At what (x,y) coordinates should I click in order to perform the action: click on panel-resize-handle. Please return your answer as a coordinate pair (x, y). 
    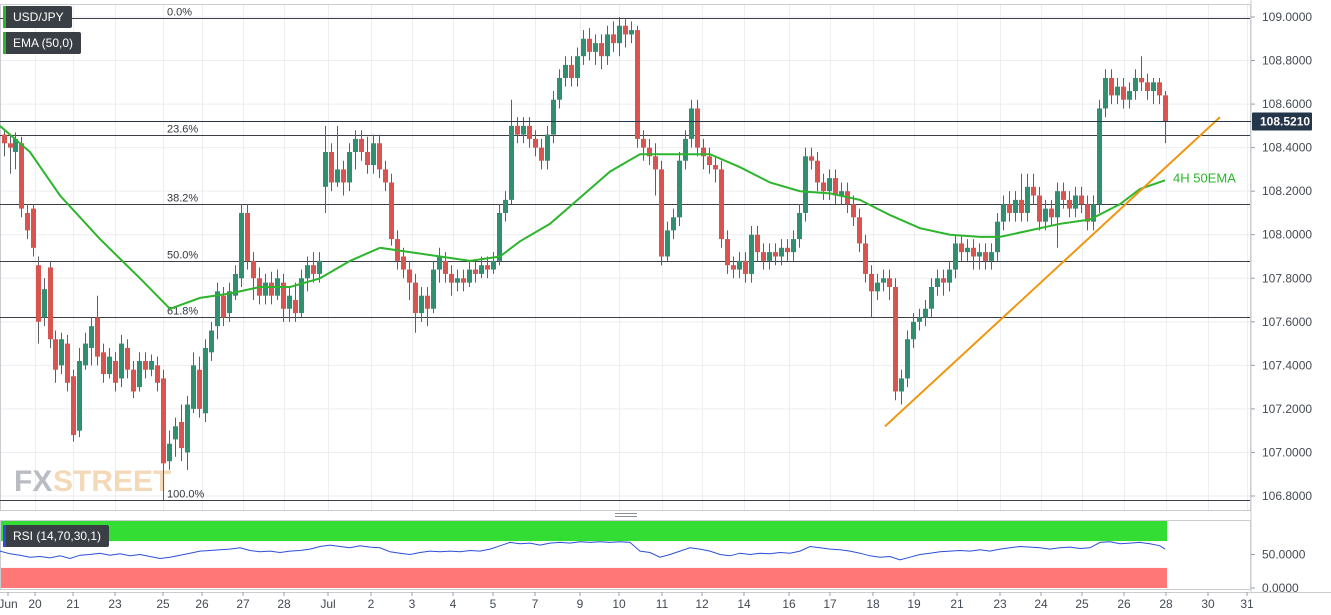
    Looking at the image, I should click on (626, 516).